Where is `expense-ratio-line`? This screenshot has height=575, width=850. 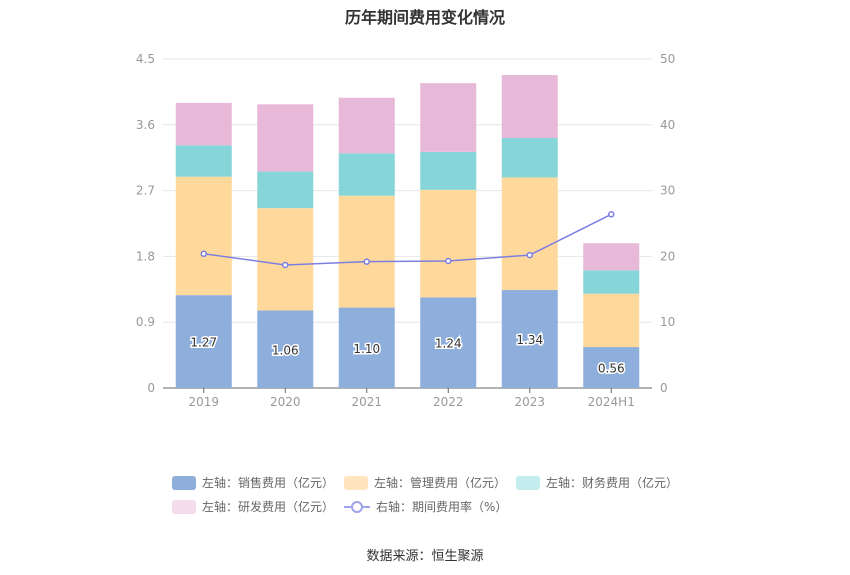 expense-ratio-line is located at coordinates (407, 239).